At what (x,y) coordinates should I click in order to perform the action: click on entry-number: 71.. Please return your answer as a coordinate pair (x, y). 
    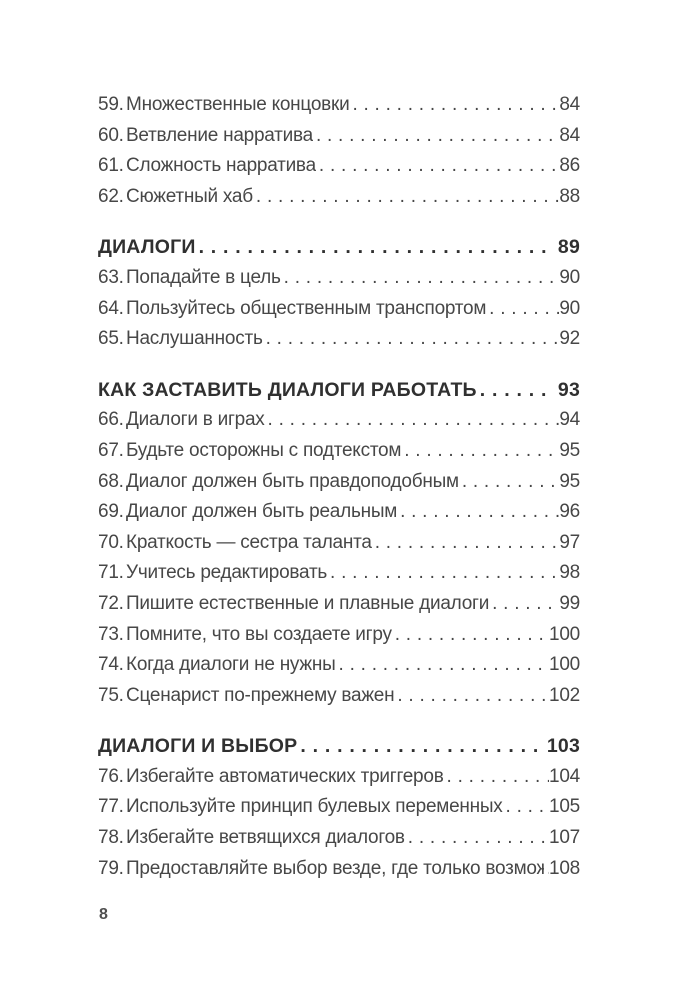
    Looking at the image, I should click on (111, 573).